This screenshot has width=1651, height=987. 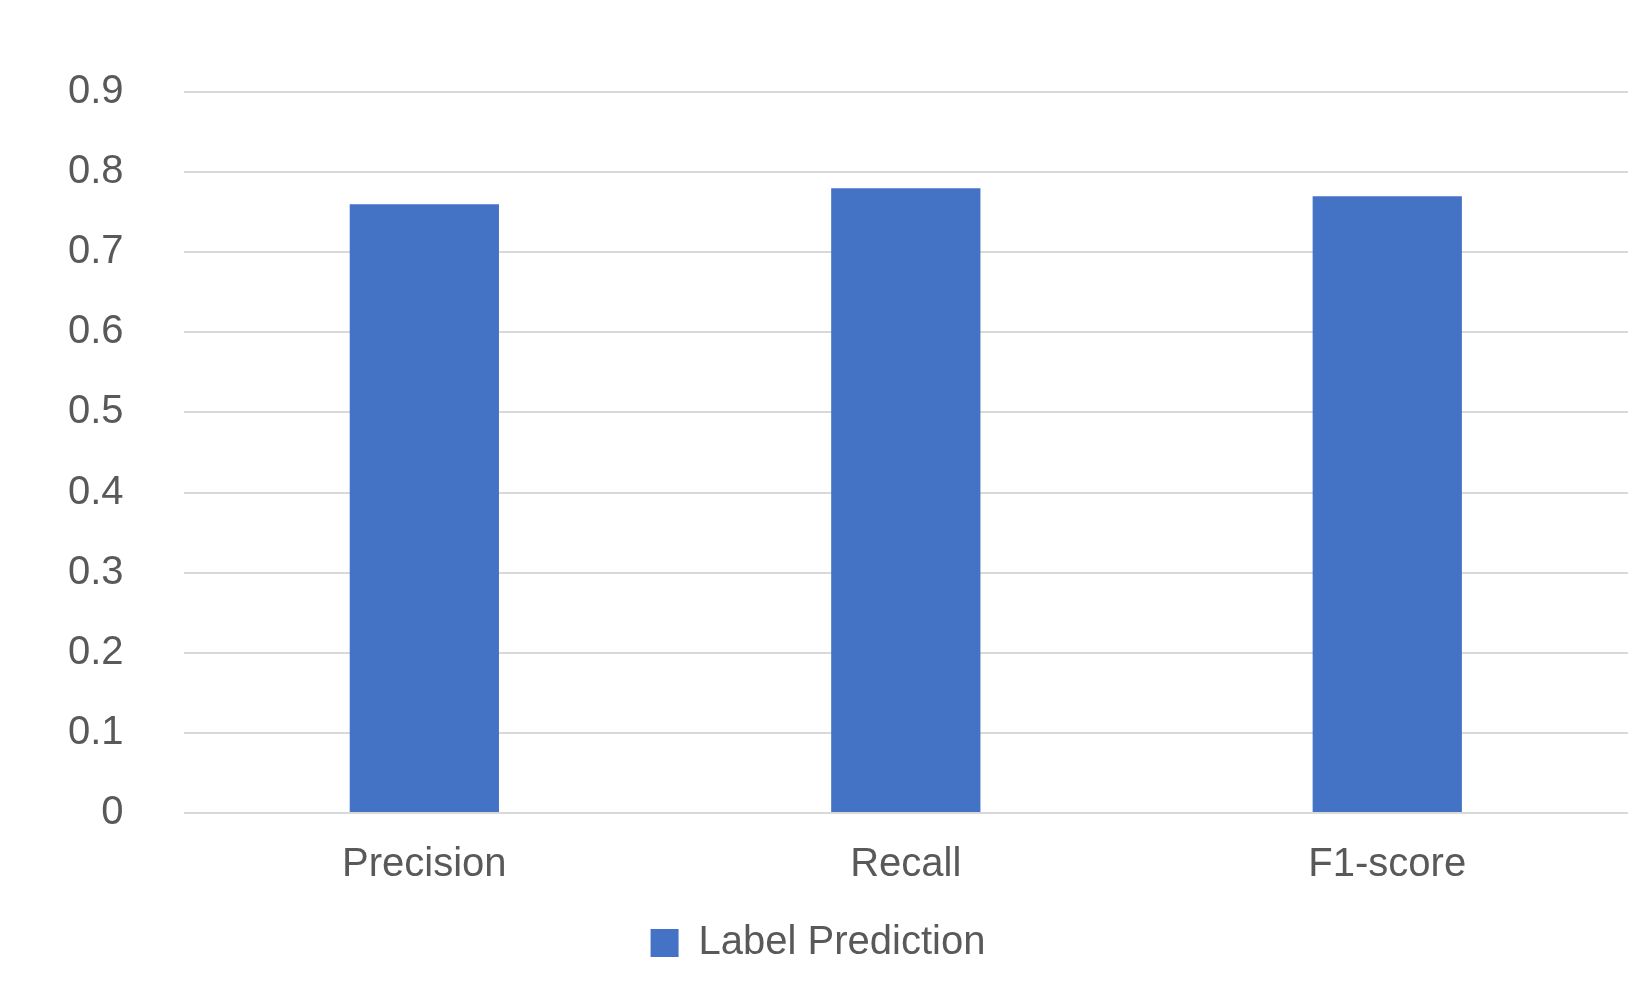 What do you see at coordinates (112, 810) in the screenshot?
I see `y-tick-label: 0` at bounding box center [112, 810].